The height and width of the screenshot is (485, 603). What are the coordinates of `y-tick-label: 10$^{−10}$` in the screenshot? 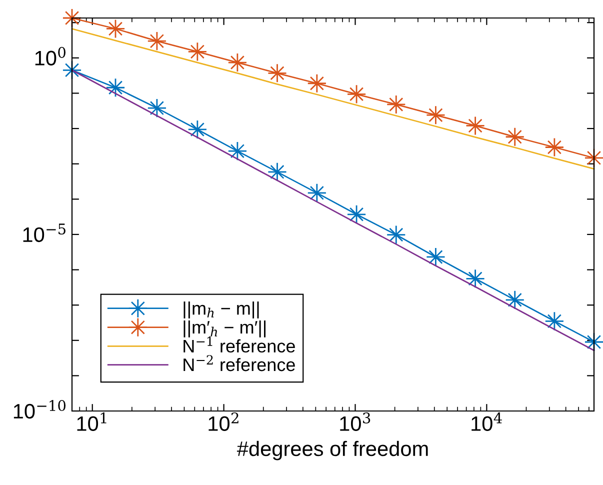 It's located at (40, 409).